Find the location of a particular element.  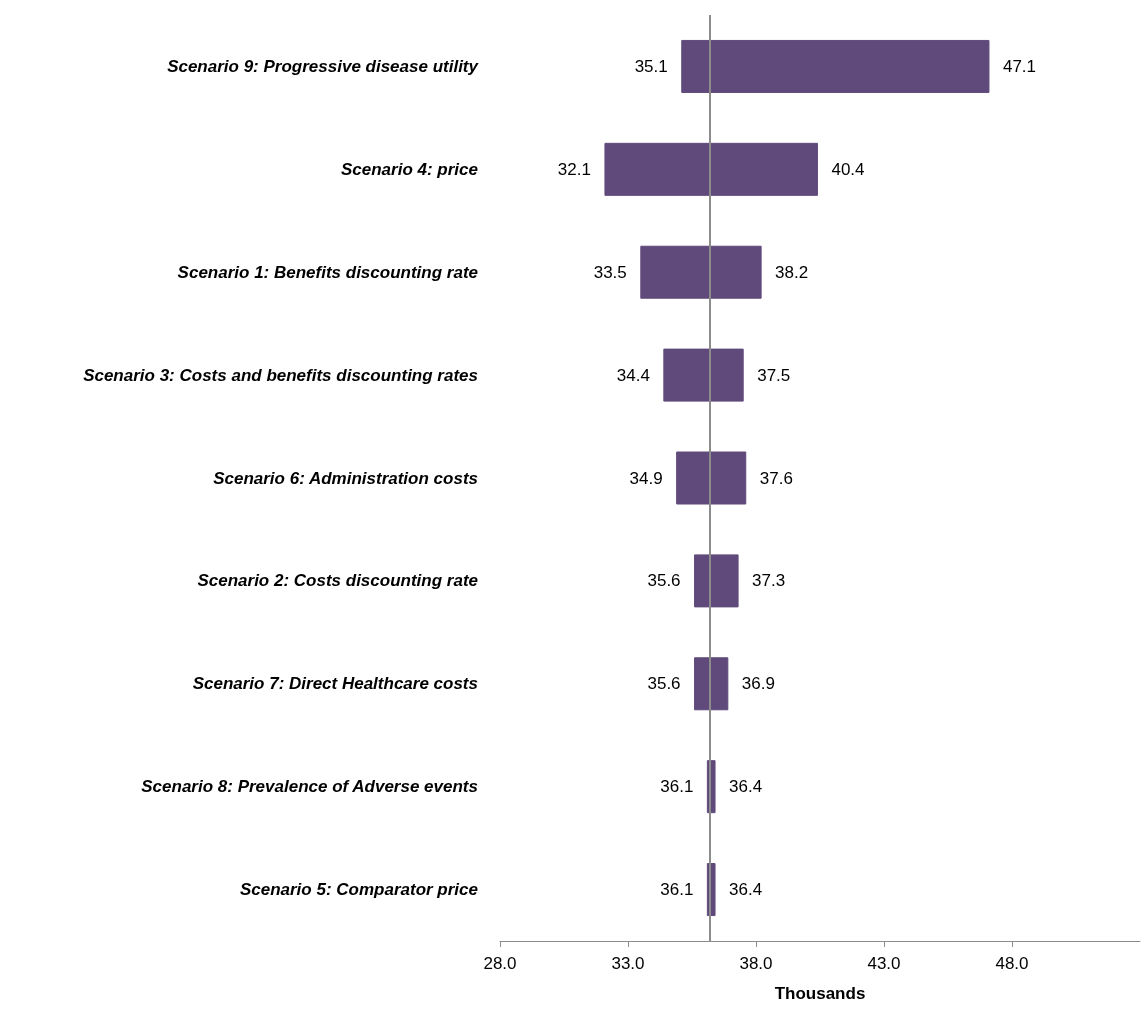

x-axis-title: Thousands is located at coordinates (820, 993).